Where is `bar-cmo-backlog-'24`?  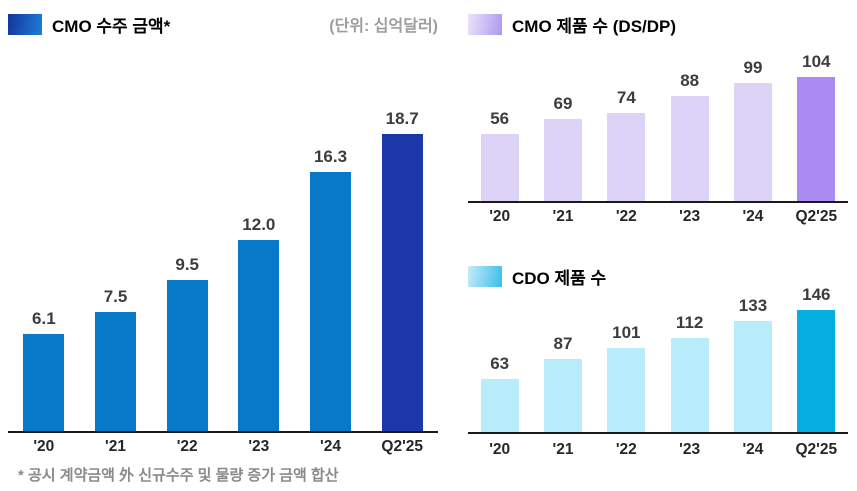 bar-cmo-backlog-'24 is located at coordinates (331, 301).